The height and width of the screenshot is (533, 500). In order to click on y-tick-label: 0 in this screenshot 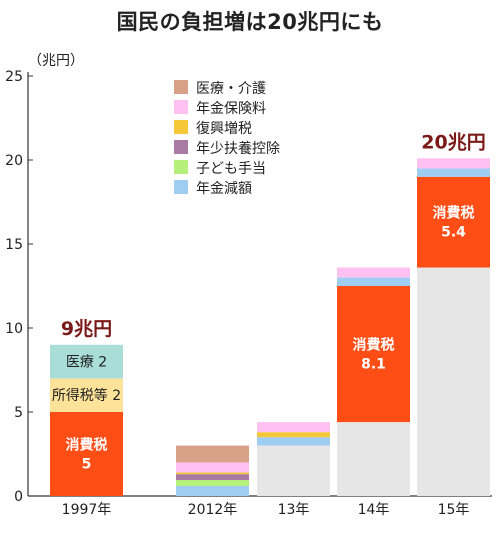, I will do `click(18, 497)`.